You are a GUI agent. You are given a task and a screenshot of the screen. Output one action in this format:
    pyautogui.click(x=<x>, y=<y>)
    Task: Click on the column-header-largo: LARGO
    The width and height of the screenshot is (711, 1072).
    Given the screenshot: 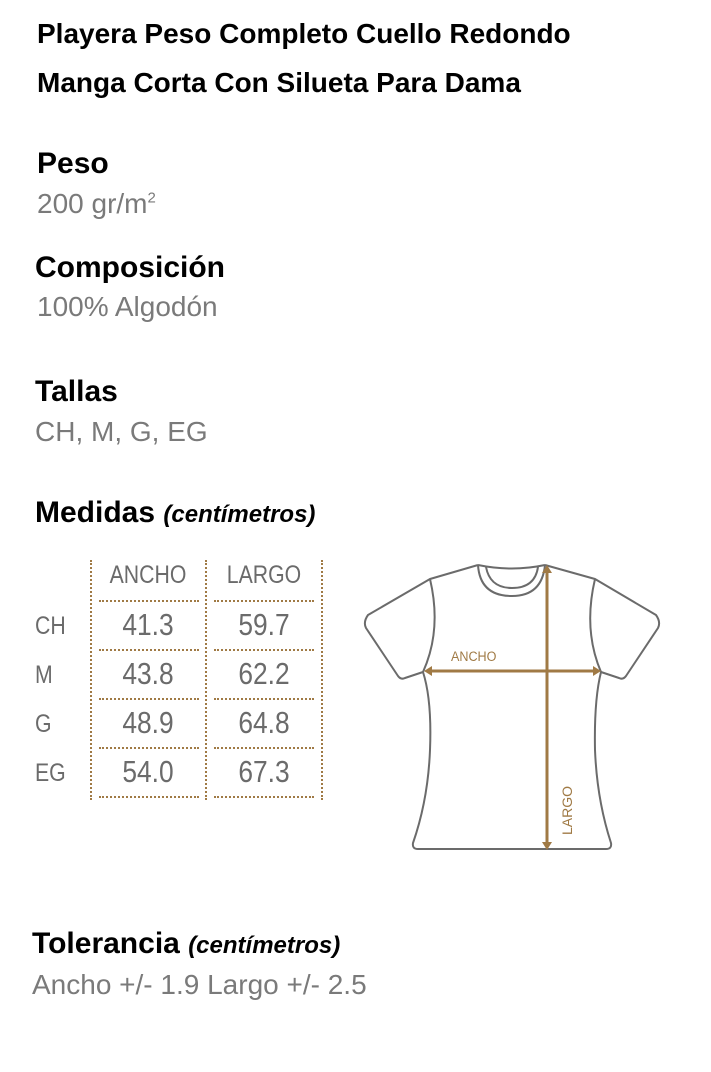 What is the action you would take?
    pyautogui.click(x=264, y=575)
    